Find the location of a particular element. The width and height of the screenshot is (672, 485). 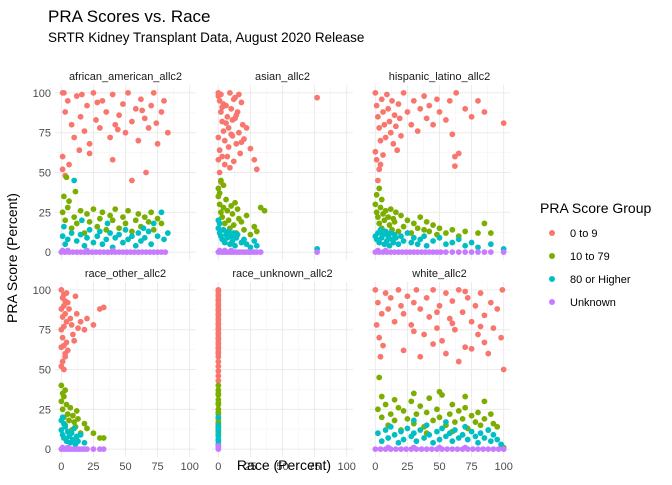

x-tick-label: 25 is located at coordinates (93, 467).